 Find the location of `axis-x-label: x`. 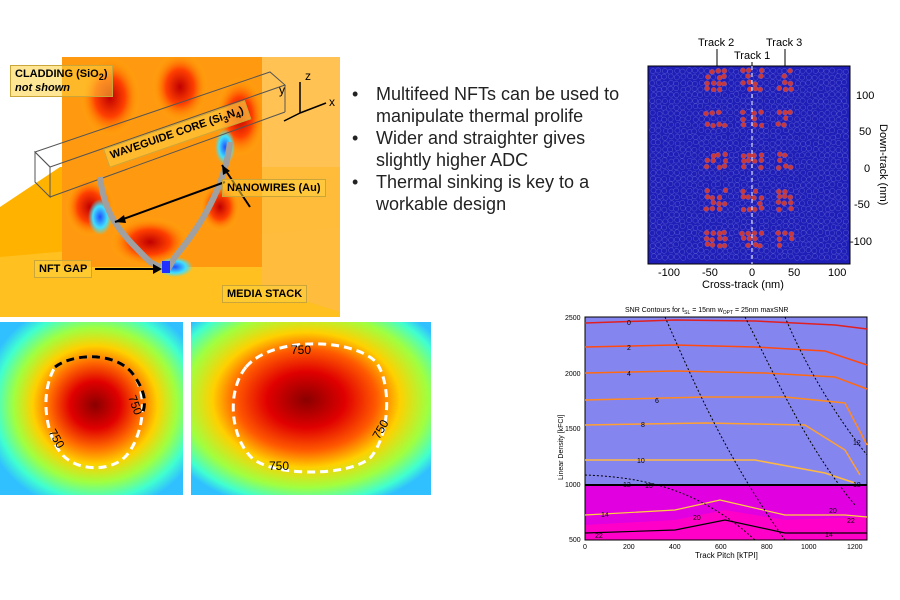

axis-x-label: x is located at coordinates (332, 102).